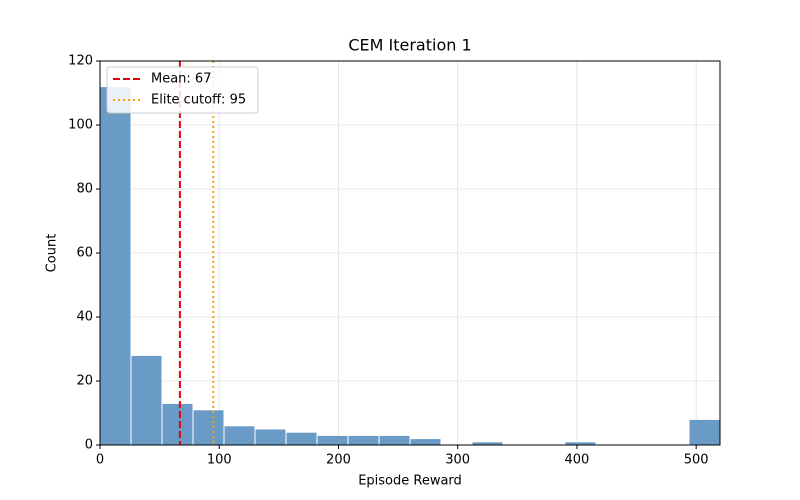 The height and width of the screenshot is (500, 800). Describe the element at coordinates (84, 253) in the screenshot. I see `y-tick-label: 60` at that location.